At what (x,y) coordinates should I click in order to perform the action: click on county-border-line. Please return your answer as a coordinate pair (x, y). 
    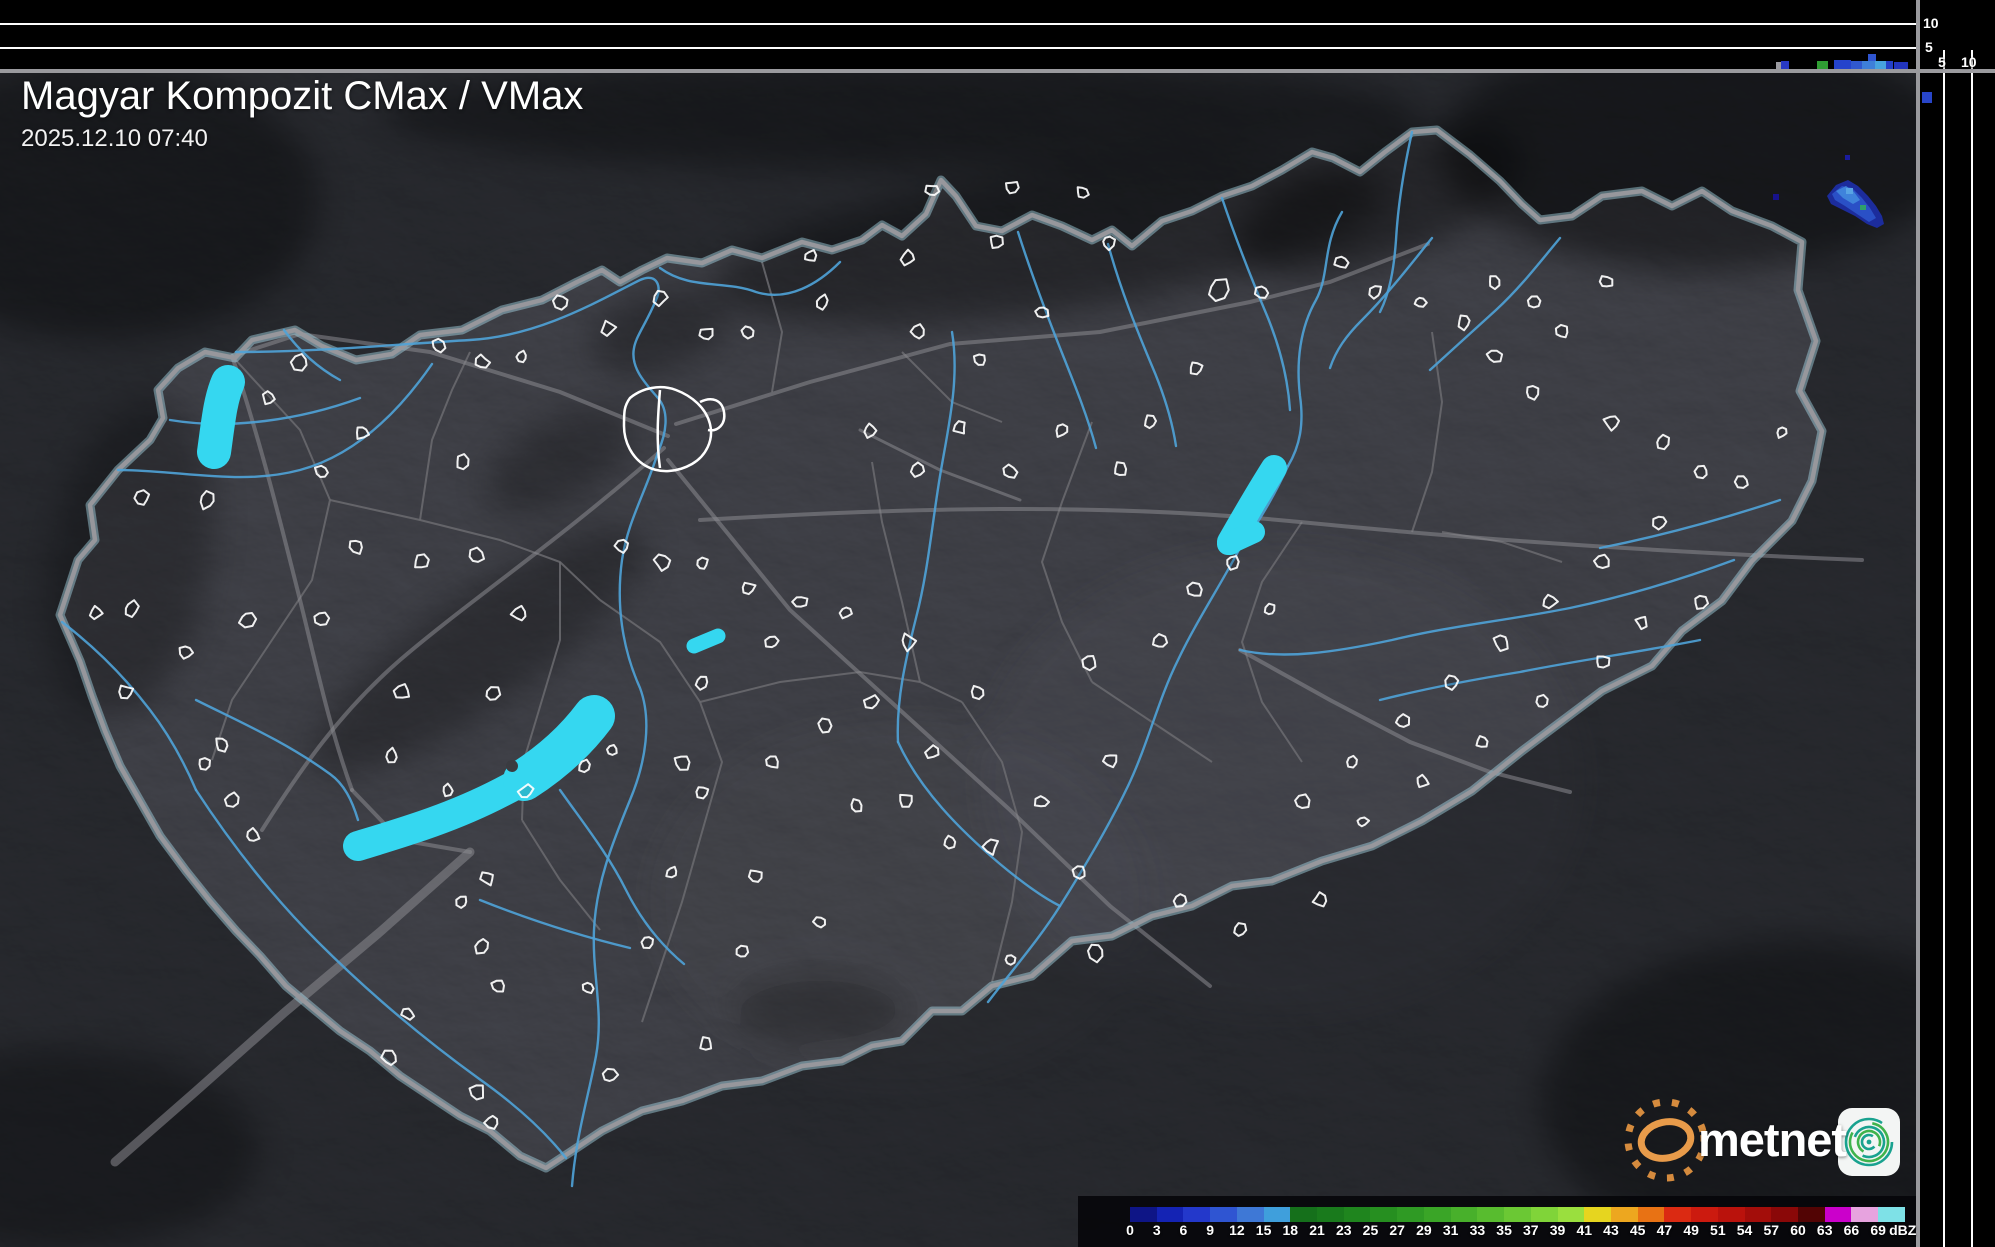
    Looking at the image, I should click on (1066, 552).